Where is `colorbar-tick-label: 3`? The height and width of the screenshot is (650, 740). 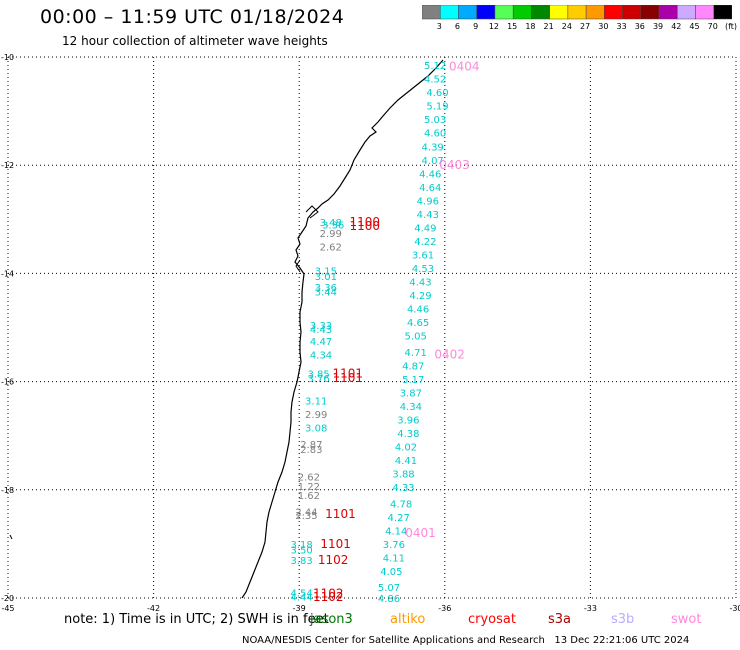
colorbar-tick-label: 3 is located at coordinates (439, 26).